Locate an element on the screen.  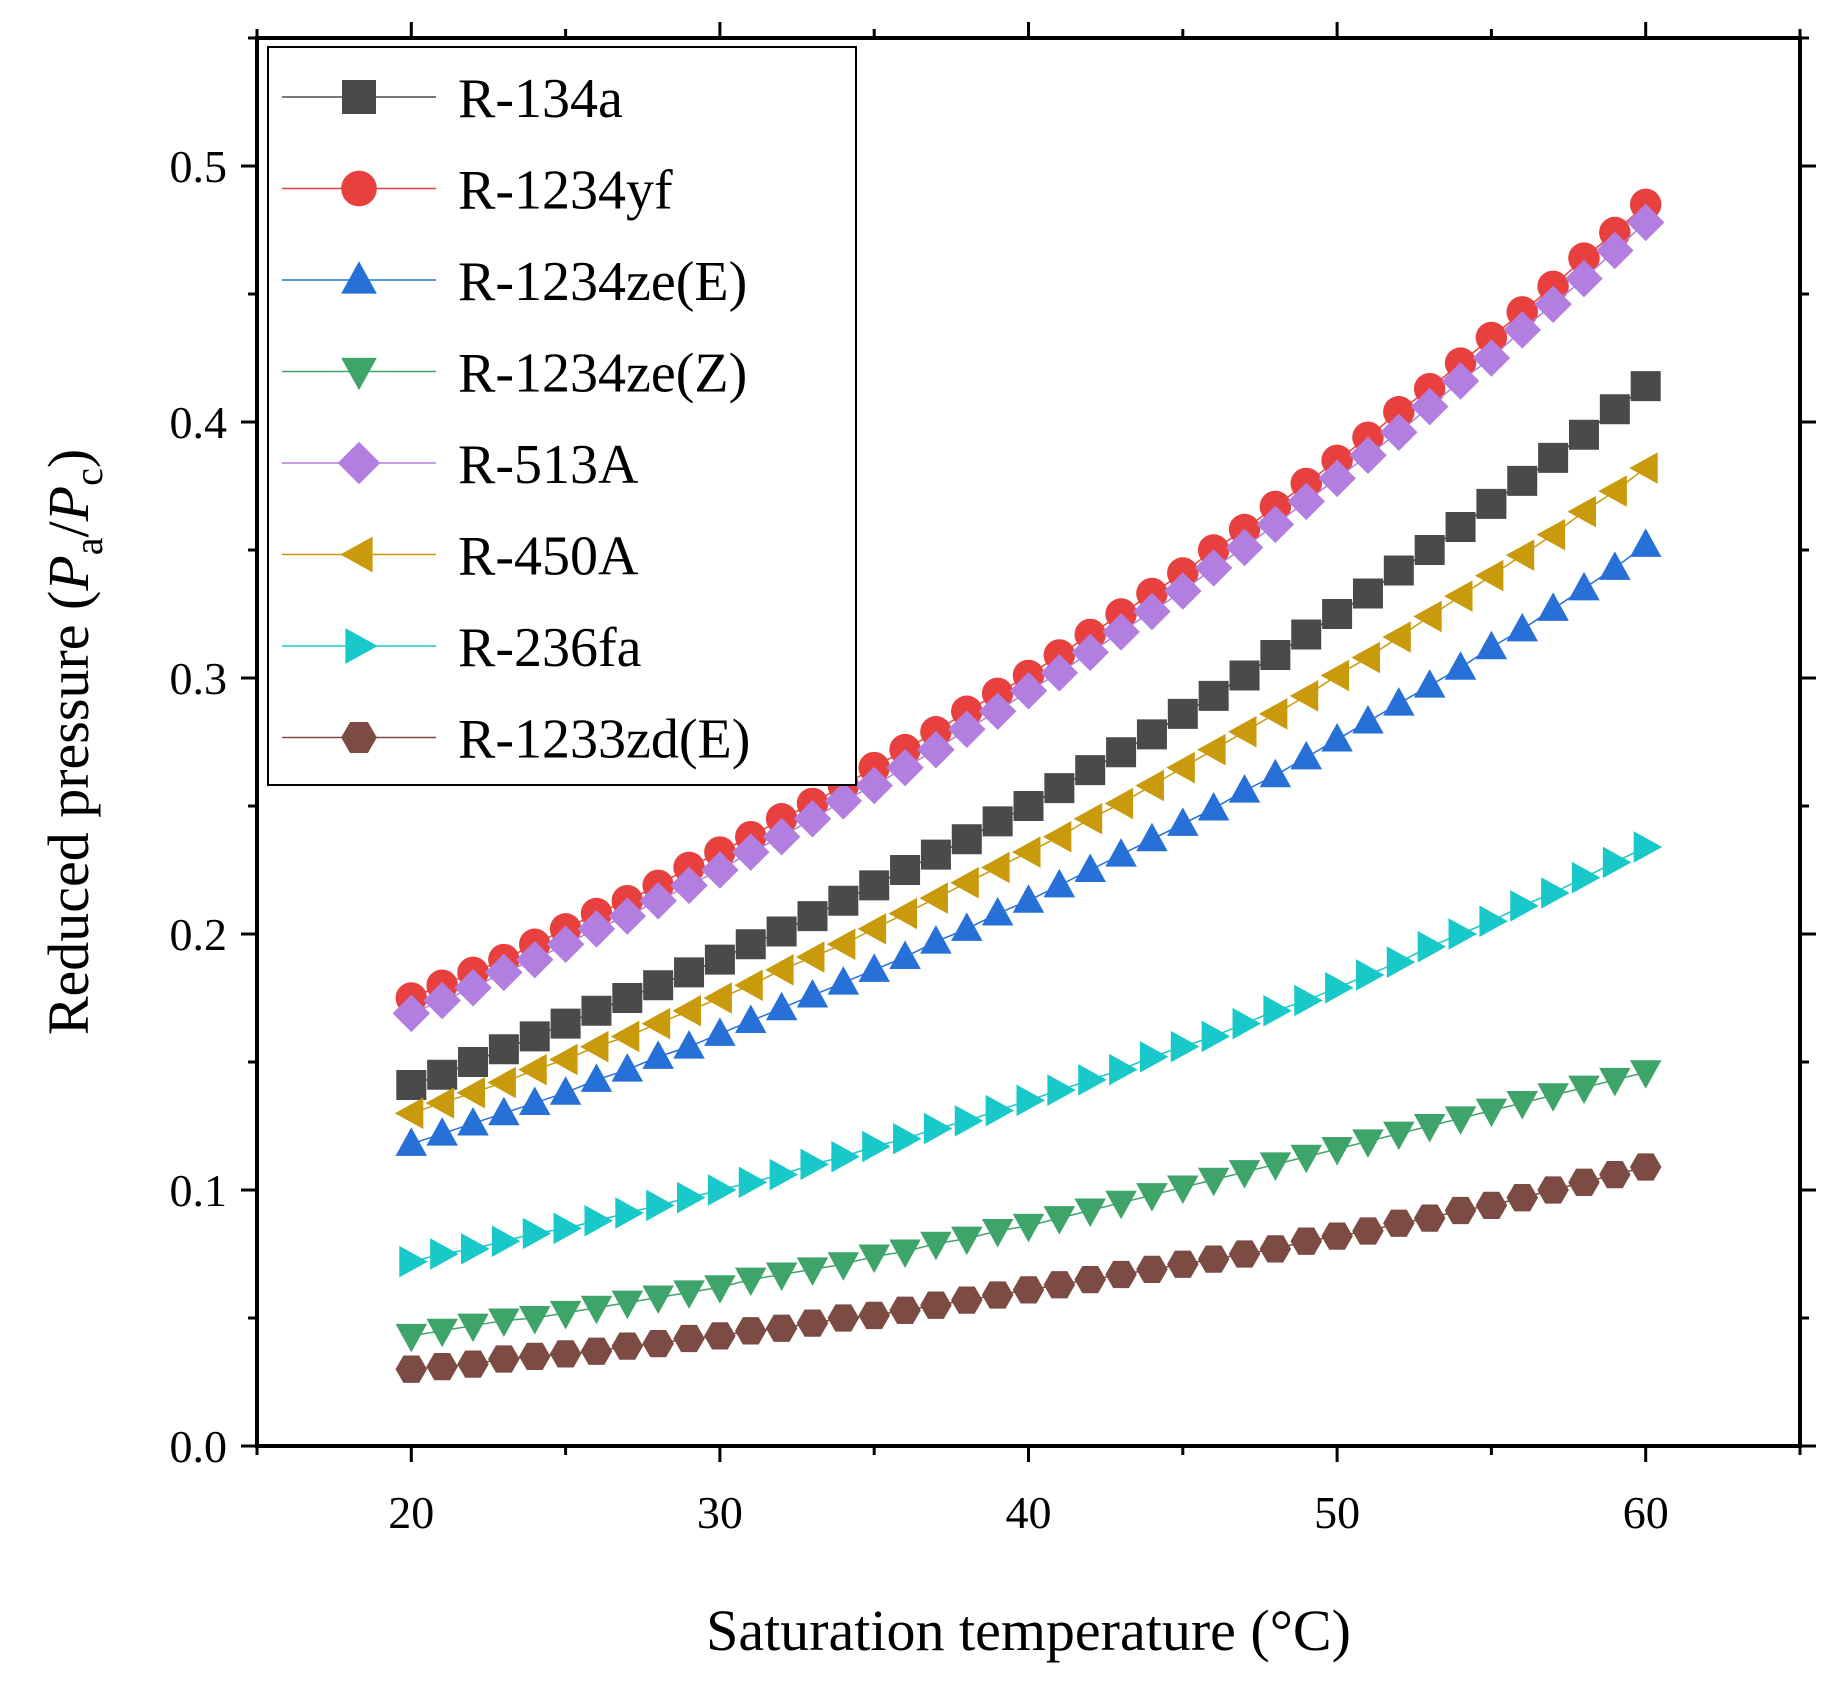
legend-entry: R-134a is located at coordinates (452, 99).